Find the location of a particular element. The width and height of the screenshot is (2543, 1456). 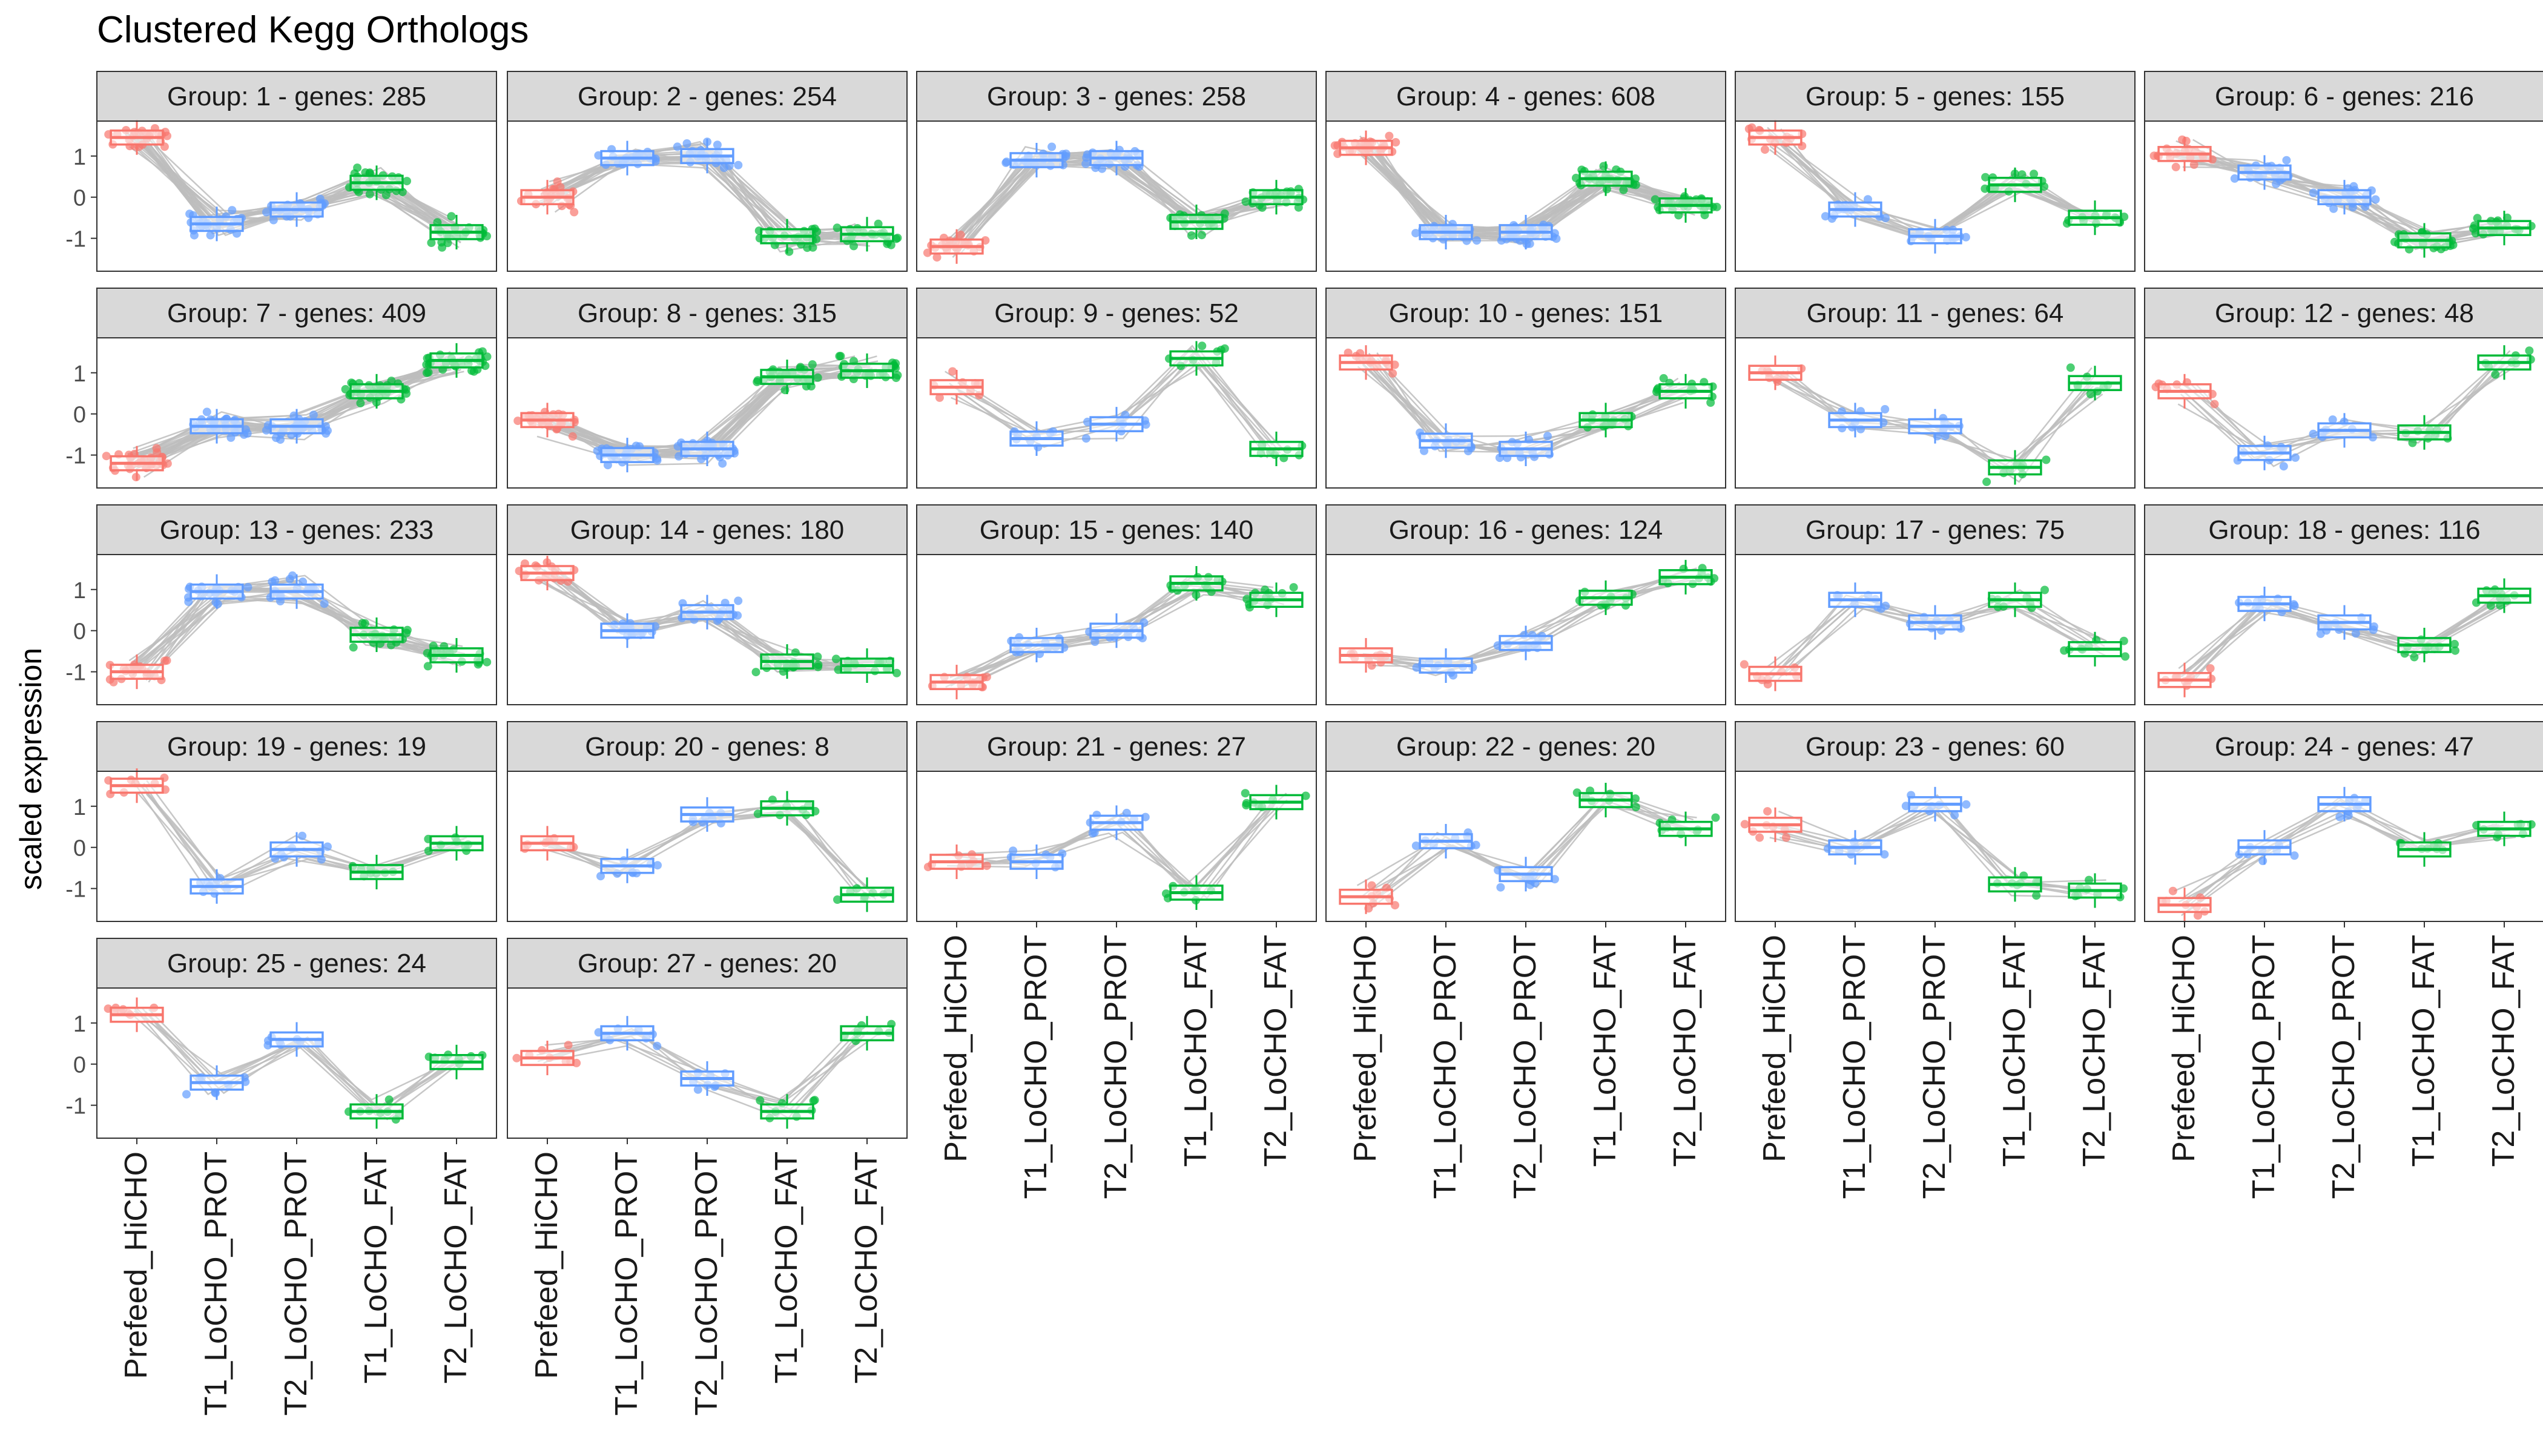

panel-strip-label: Group: 24 - genes: 47 is located at coordinates (2344, 747).